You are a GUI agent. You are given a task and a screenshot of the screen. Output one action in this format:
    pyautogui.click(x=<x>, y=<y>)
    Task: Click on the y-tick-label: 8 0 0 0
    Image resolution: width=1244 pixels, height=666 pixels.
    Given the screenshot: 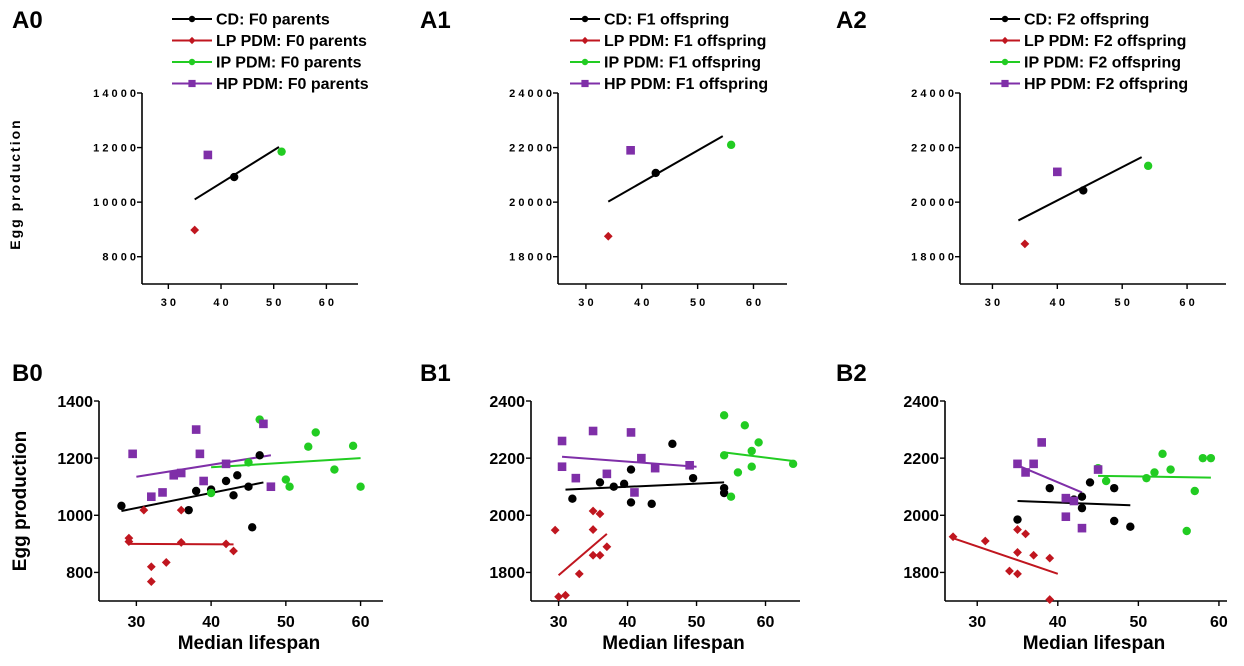 What is the action you would take?
    pyautogui.click(x=119, y=258)
    